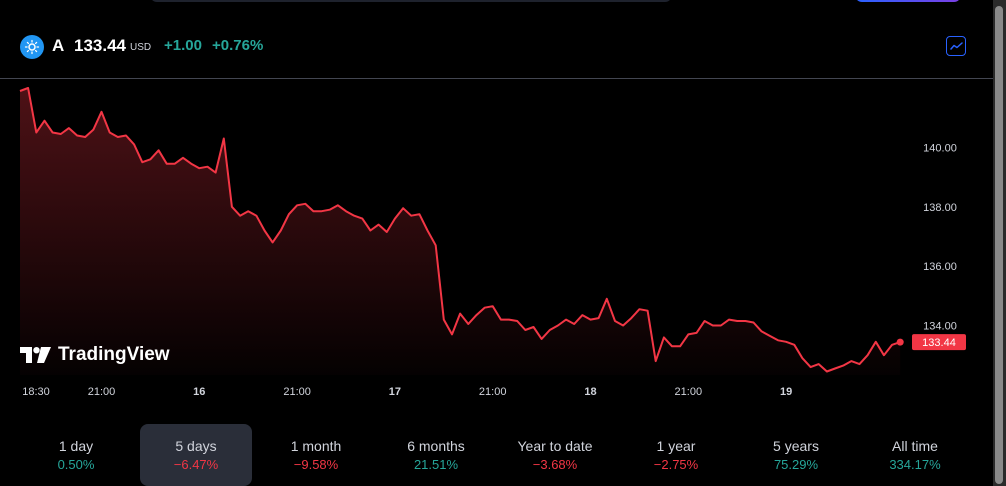 The width and height of the screenshot is (1006, 486). What do you see at coordinates (196, 464) in the screenshot?
I see `period-change: −6.47%` at bounding box center [196, 464].